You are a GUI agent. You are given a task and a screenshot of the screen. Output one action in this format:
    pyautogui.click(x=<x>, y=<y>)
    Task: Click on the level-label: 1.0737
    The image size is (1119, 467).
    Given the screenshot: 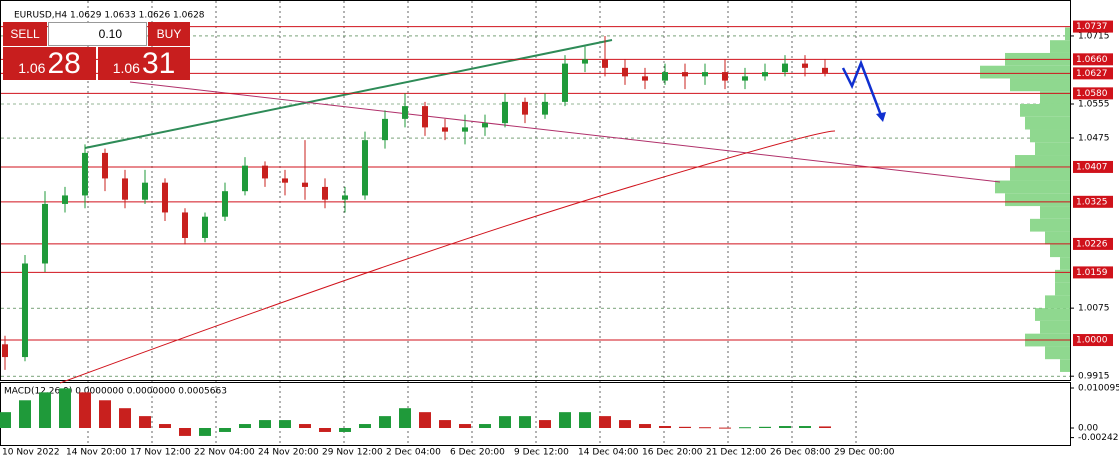 What is the action you would take?
    pyautogui.click(x=1092, y=27)
    